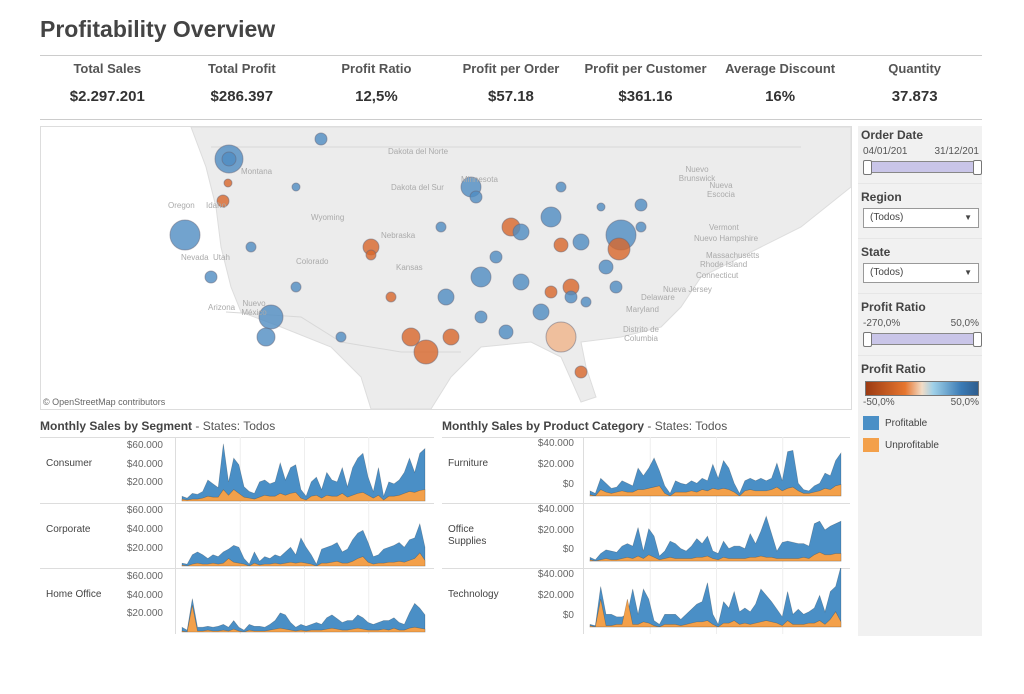  I want to click on legend-min: -50,0%, so click(879, 402).